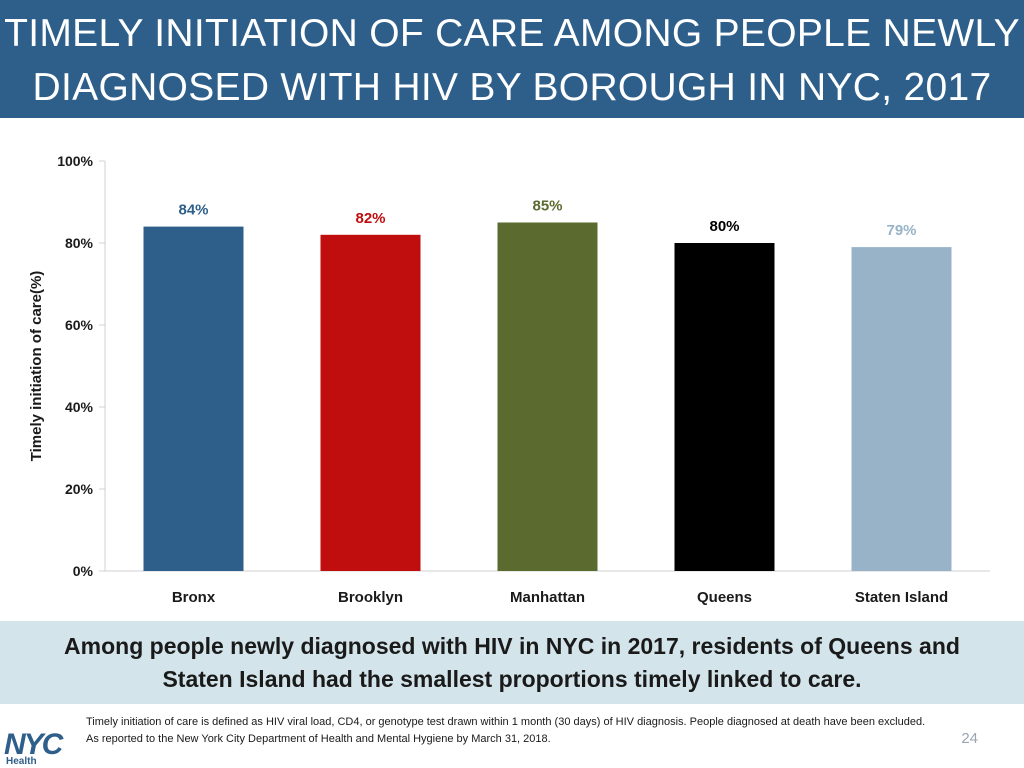  Describe the element at coordinates (901, 597) in the screenshot. I see `x-tick-label: Staten Island` at that location.